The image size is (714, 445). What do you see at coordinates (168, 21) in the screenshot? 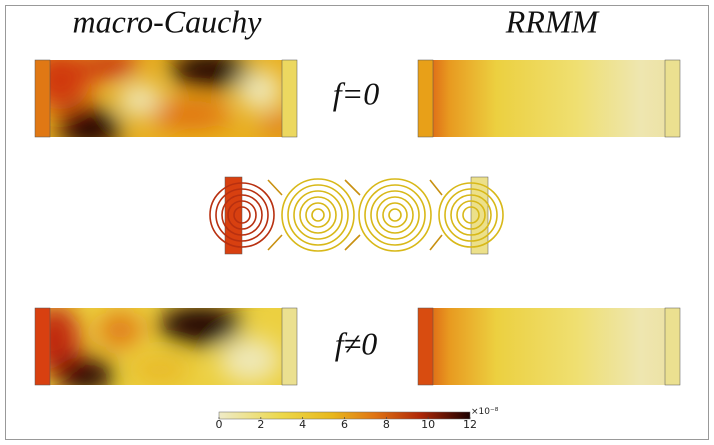
I see `column-title: macro-Cauchy` at bounding box center [168, 21].